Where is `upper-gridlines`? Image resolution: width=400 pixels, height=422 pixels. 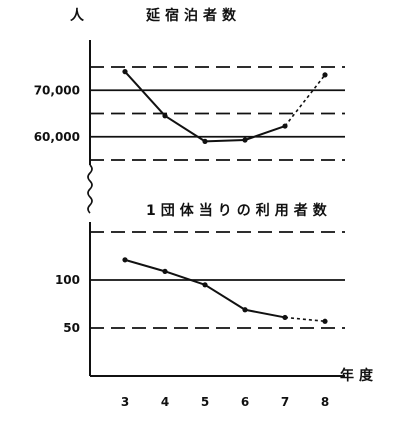 upper-gridlines is located at coordinates (217, 113).